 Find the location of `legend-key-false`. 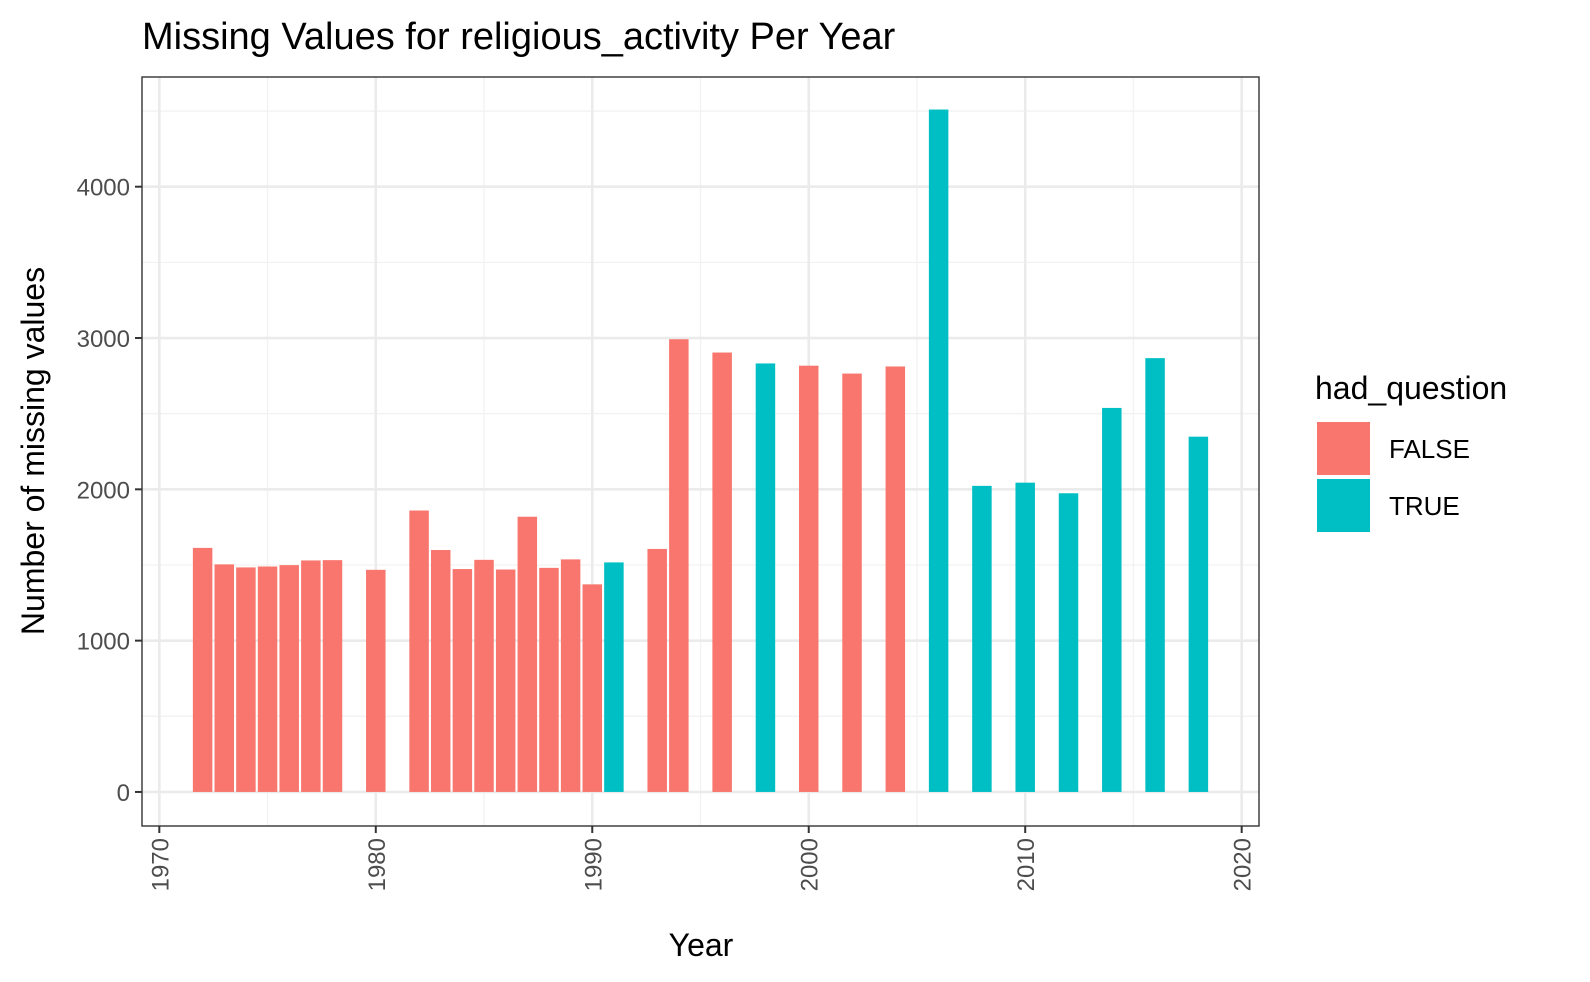

legend-key-false is located at coordinates (1343, 448).